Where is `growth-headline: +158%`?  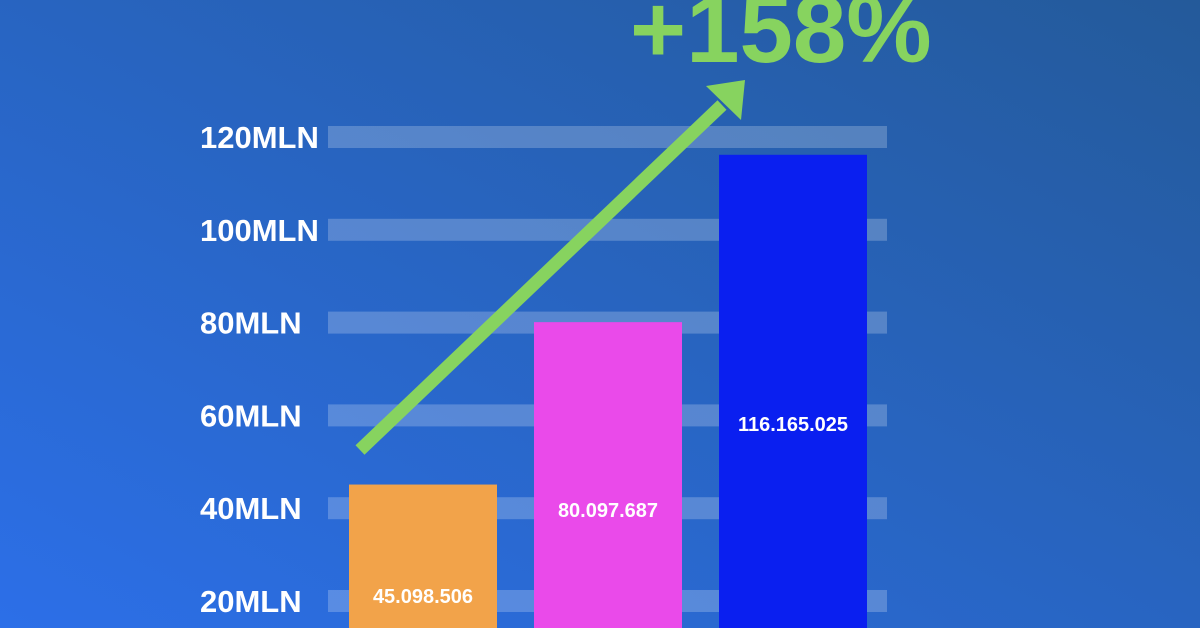
growth-headline: +158% is located at coordinates (781, 41).